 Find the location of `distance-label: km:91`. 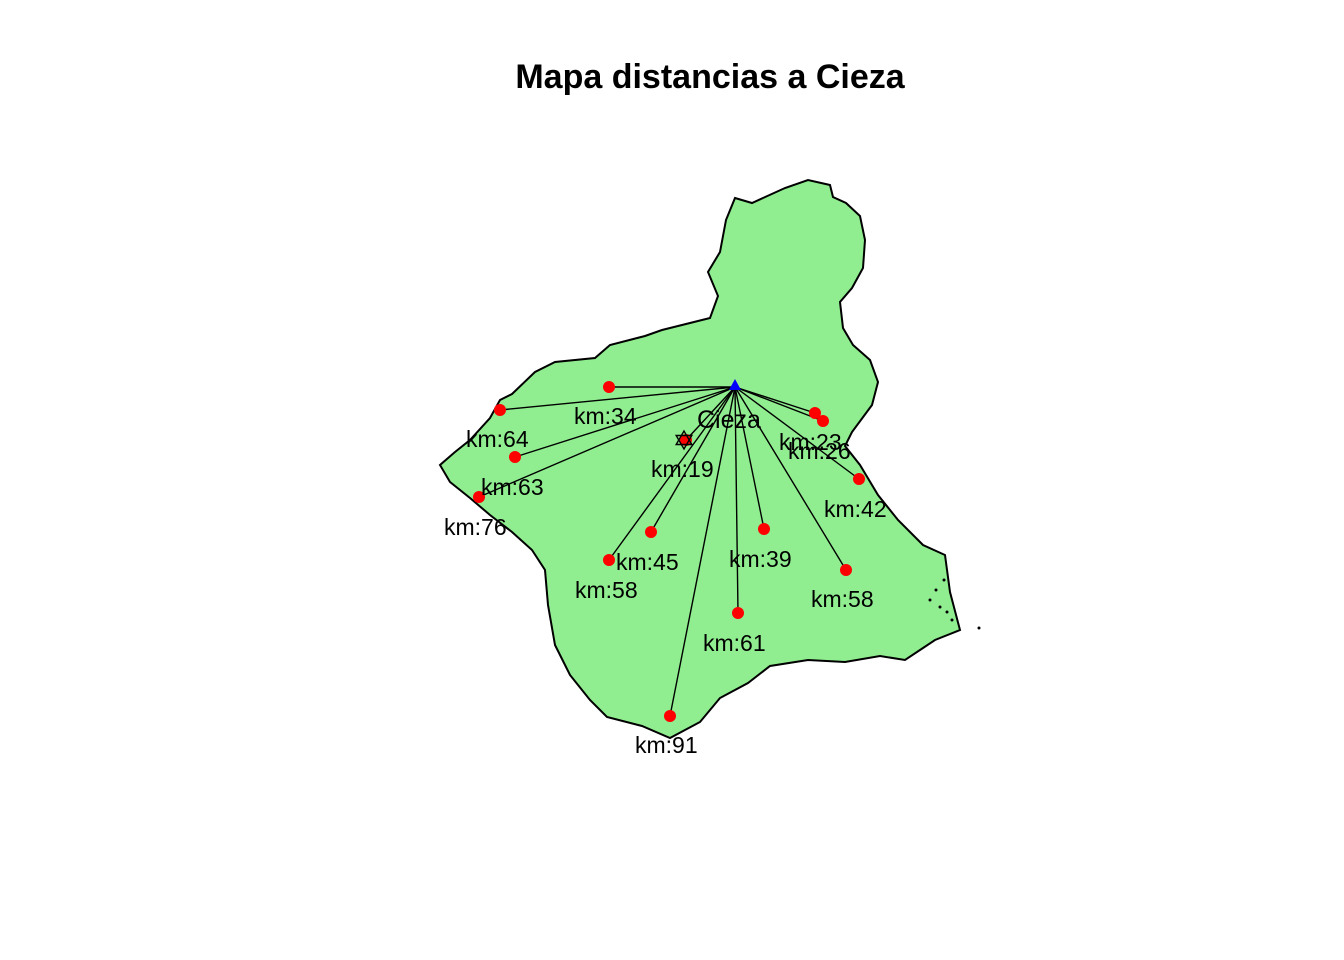

distance-label: km:91 is located at coordinates (666, 745).